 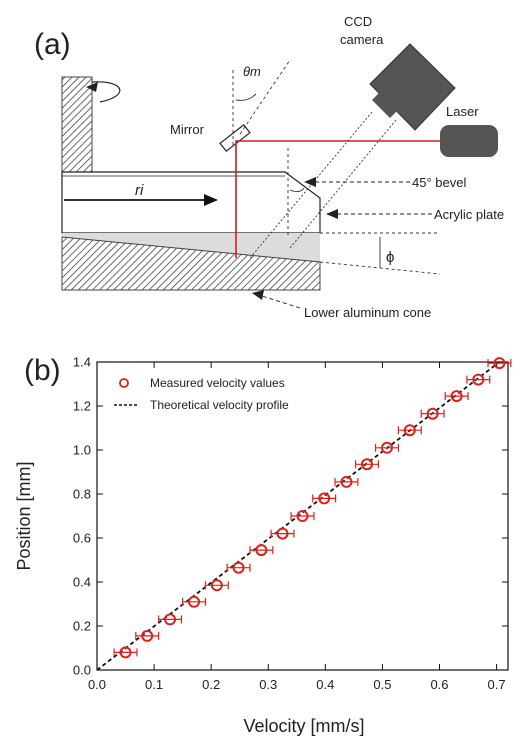 I want to click on x-tick-label: 0.7, so click(x=497, y=684).